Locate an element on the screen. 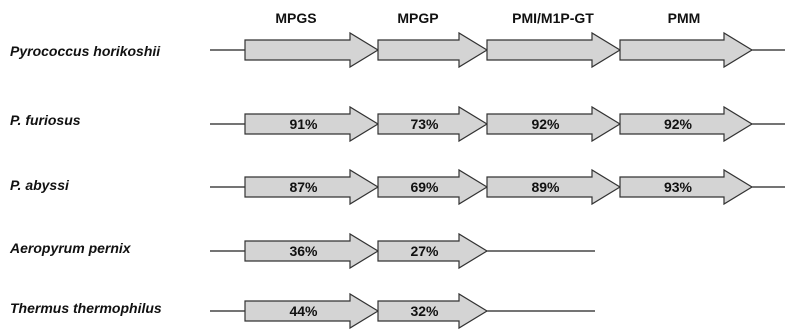 Image resolution: width=792 pixels, height=331 pixels. identity-label-mpgs: 36% is located at coordinates (303, 251).